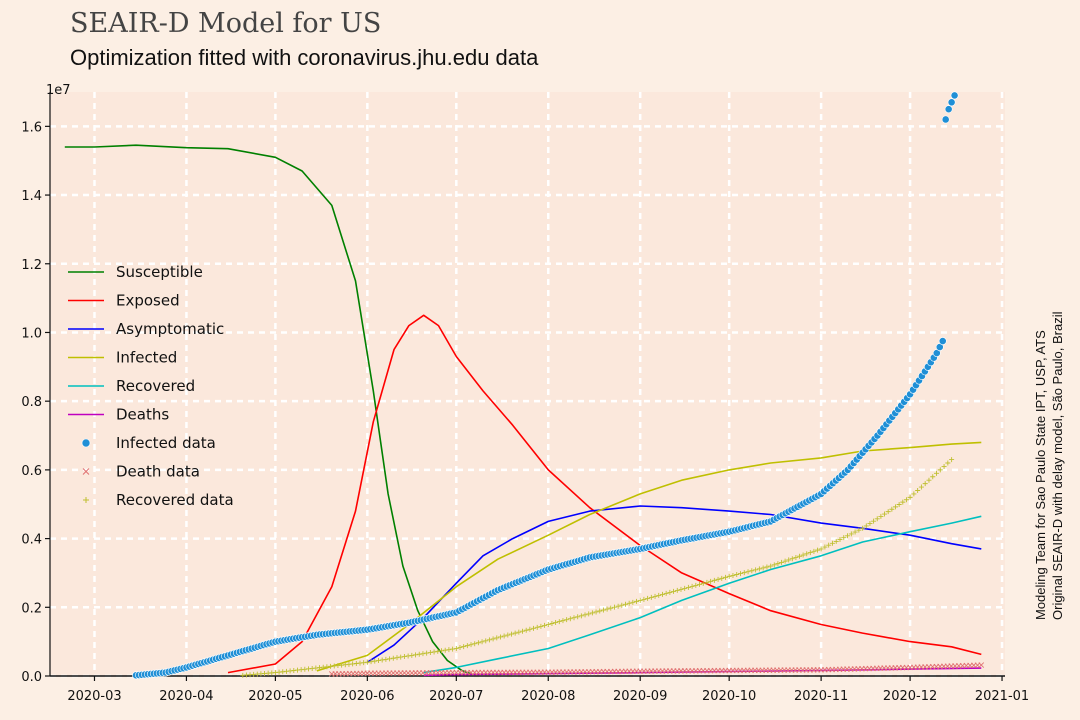 This screenshot has width=1080, height=720. What do you see at coordinates (981, 665) in the screenshot?
I see `series-death-data-point` at bounding box center [981, 665].